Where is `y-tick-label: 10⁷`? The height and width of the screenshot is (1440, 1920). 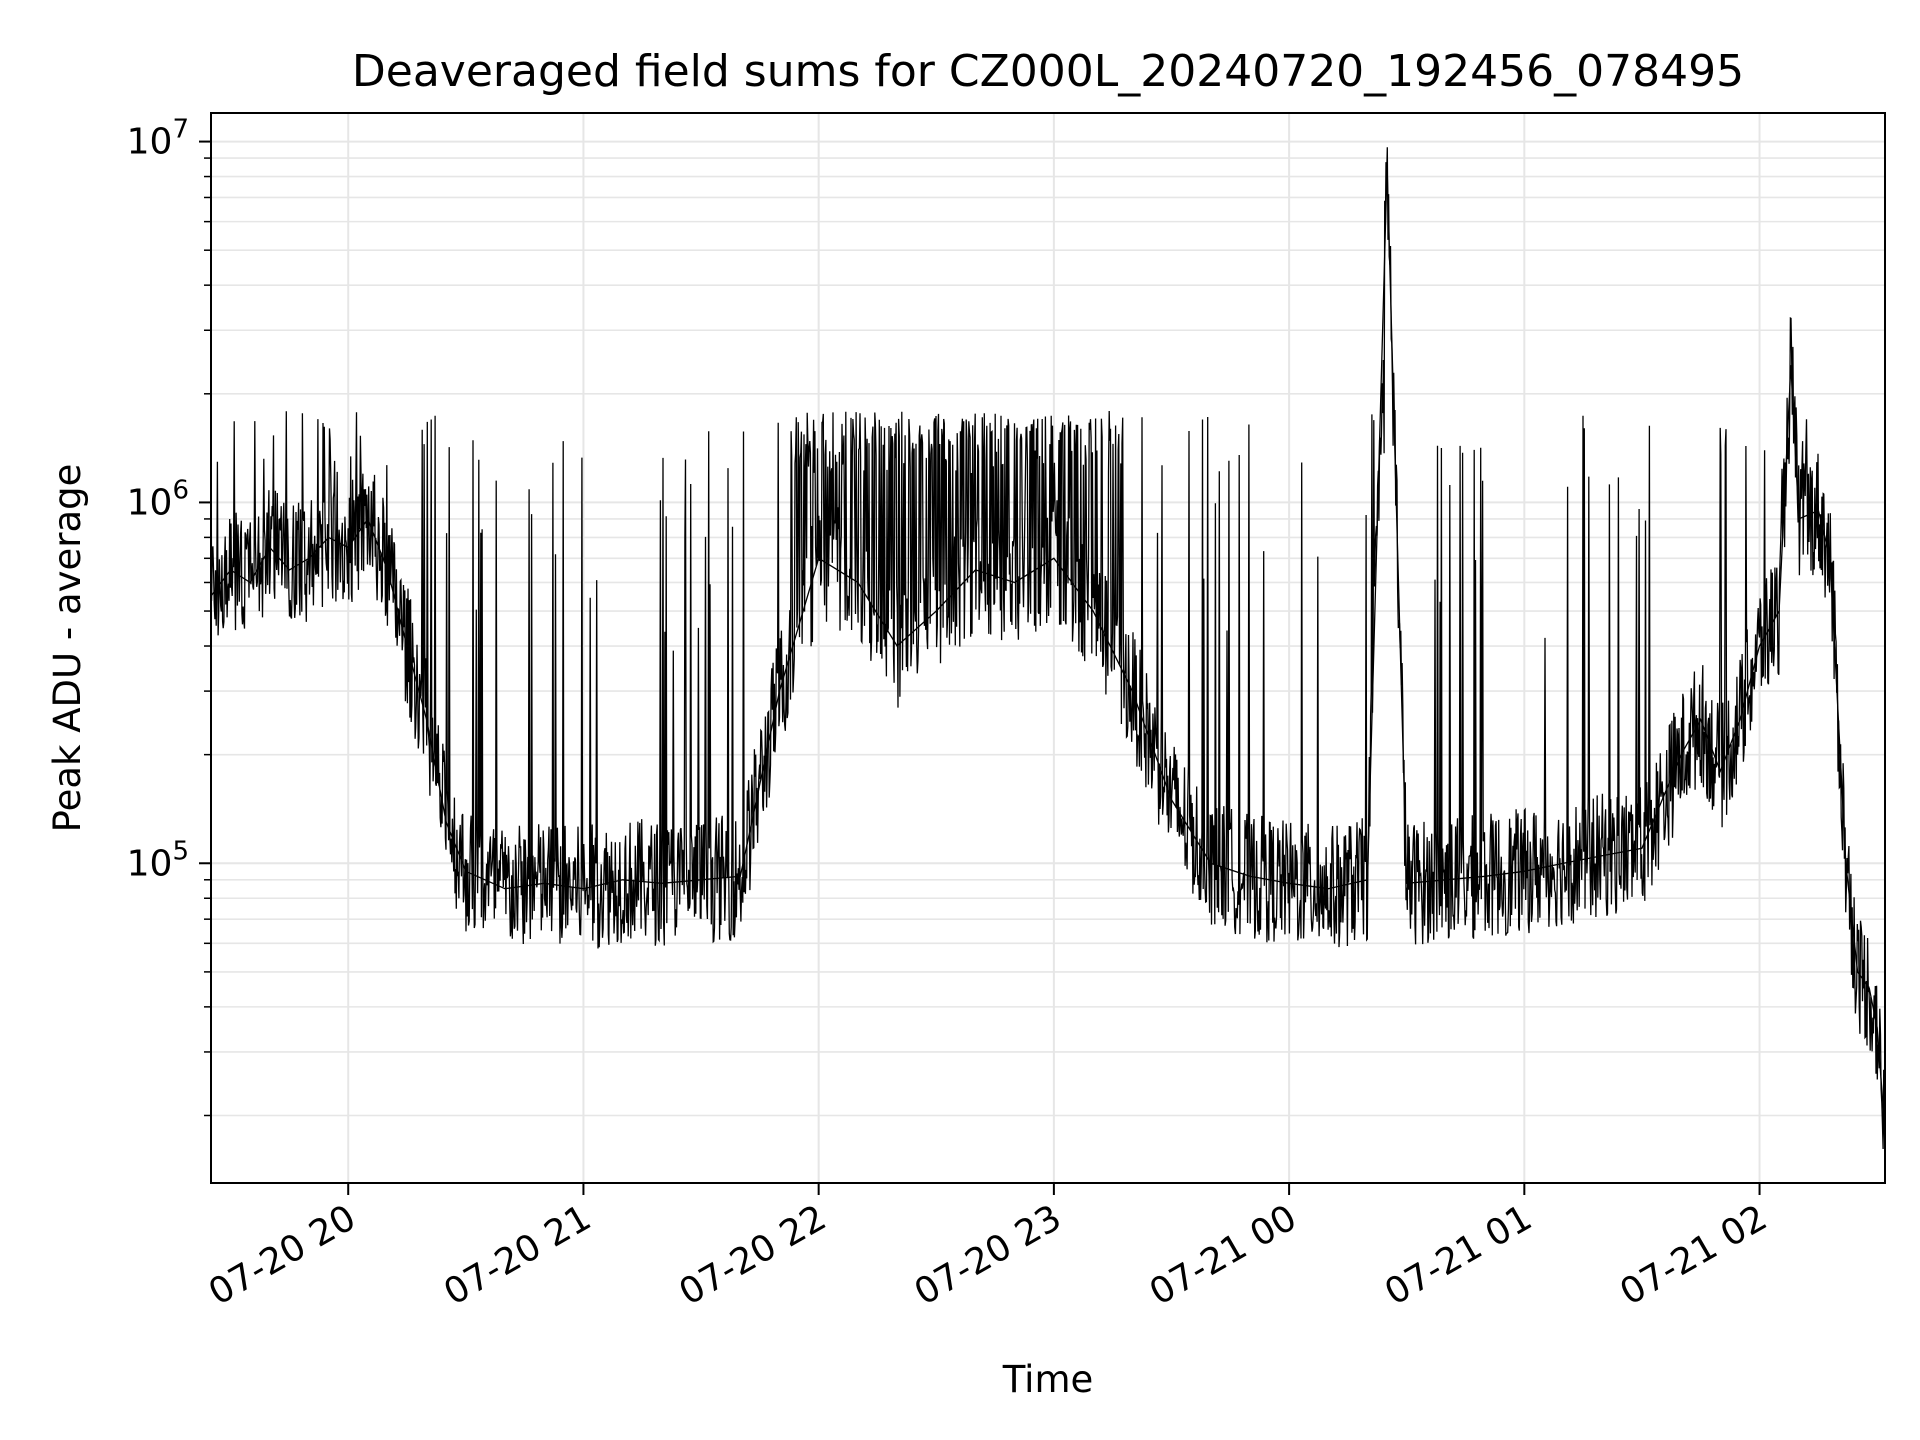
y-tick-label: 10⁷ is located at coordinates (158, 139).